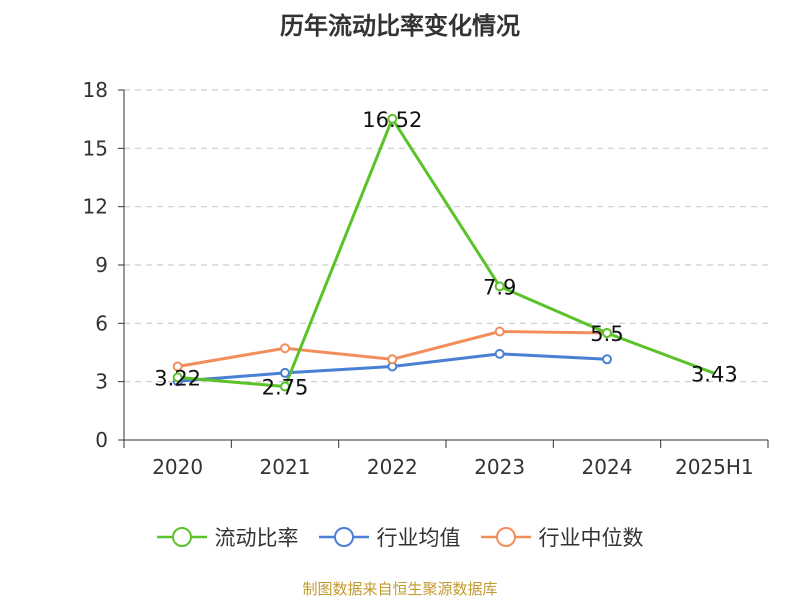 Image resolution: width=800 pixels, height=600 pixels. Describe the element at coordinates (400, 26) in the screenshot. I see `chart-title: 历年流动比率变化情况` at that location.